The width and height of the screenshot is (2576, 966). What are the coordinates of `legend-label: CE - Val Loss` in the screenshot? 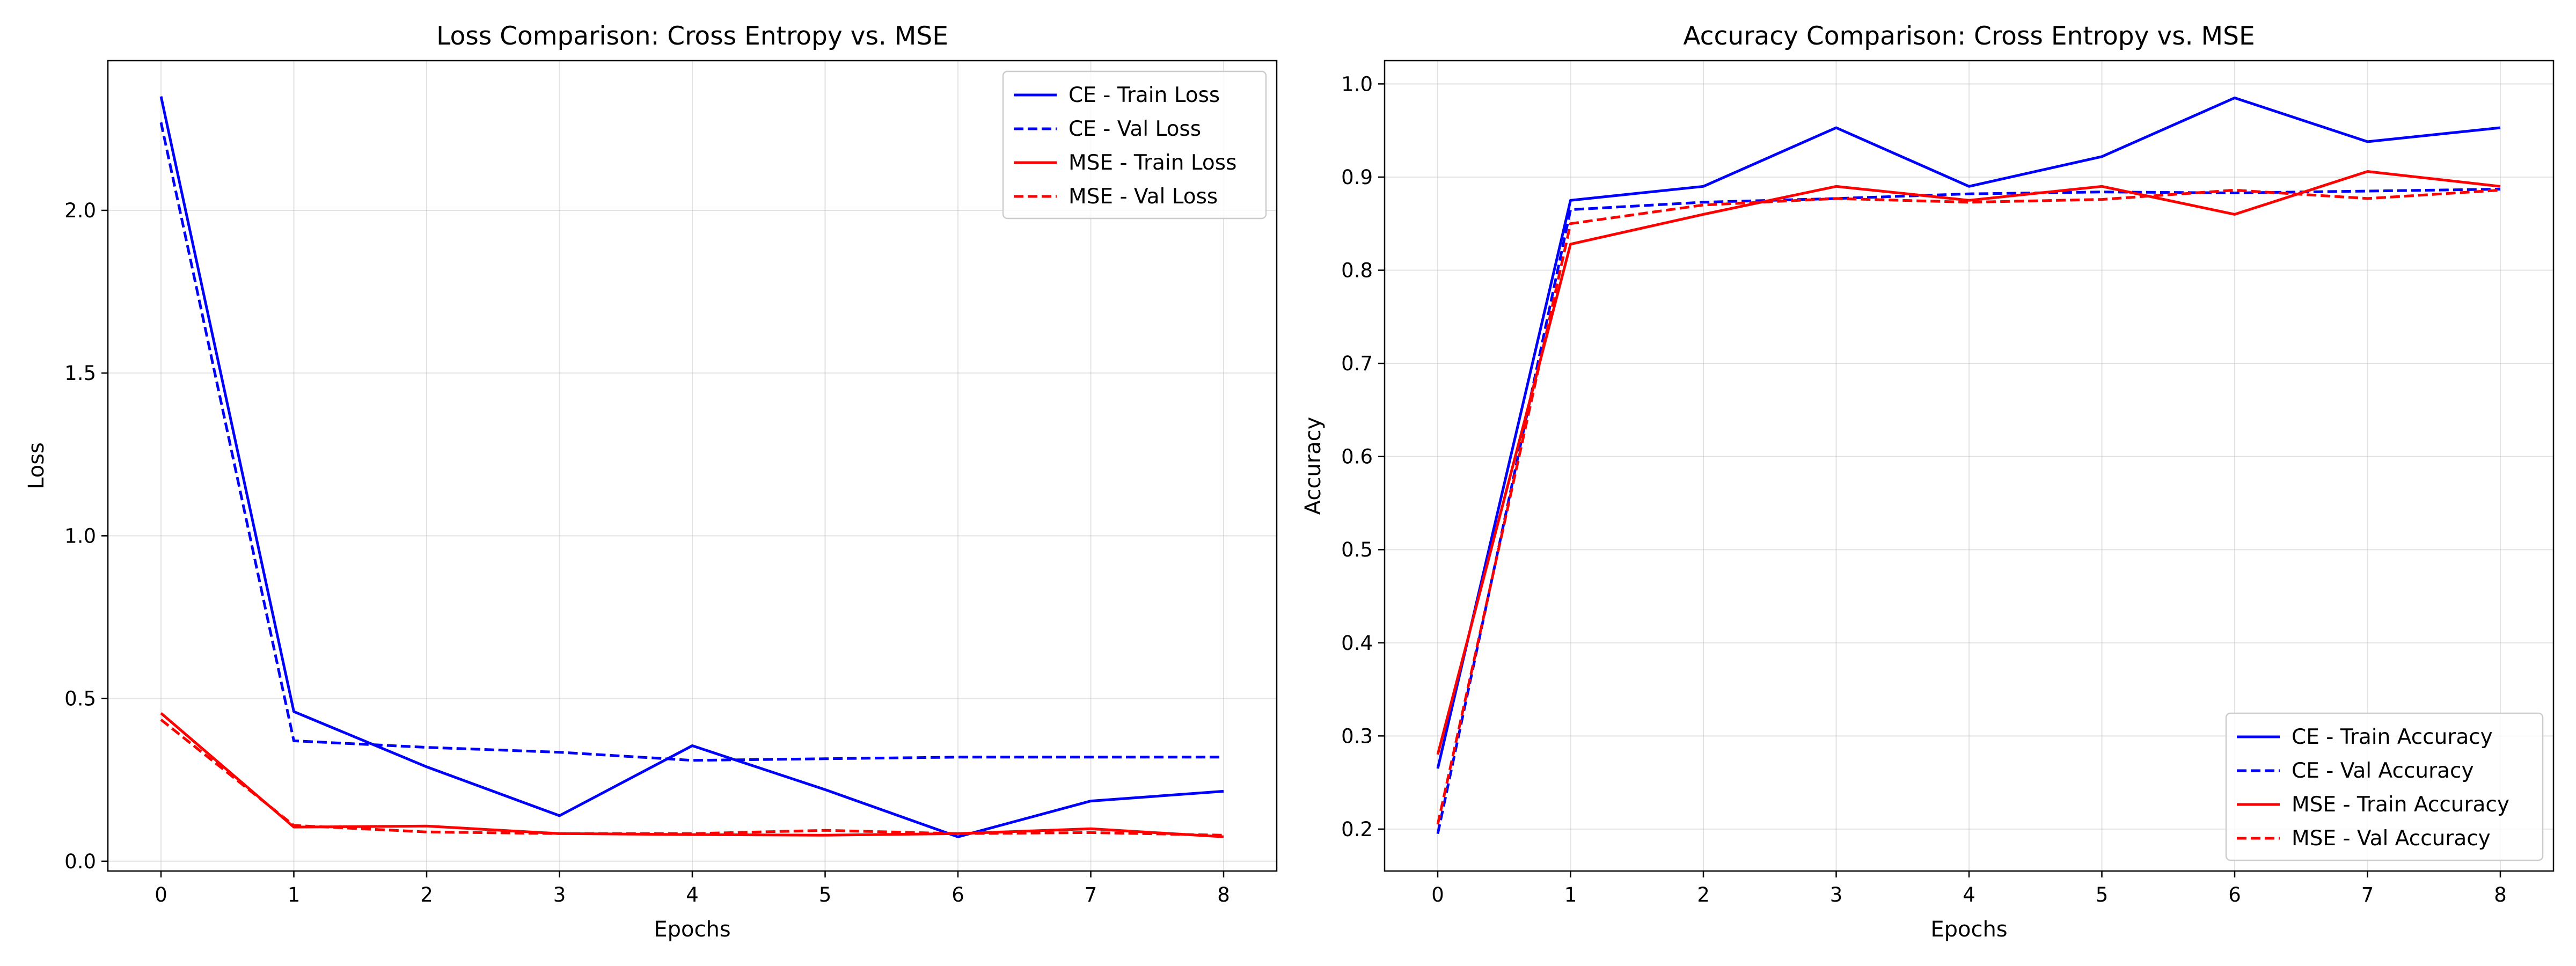 It's located at (1135, 129).